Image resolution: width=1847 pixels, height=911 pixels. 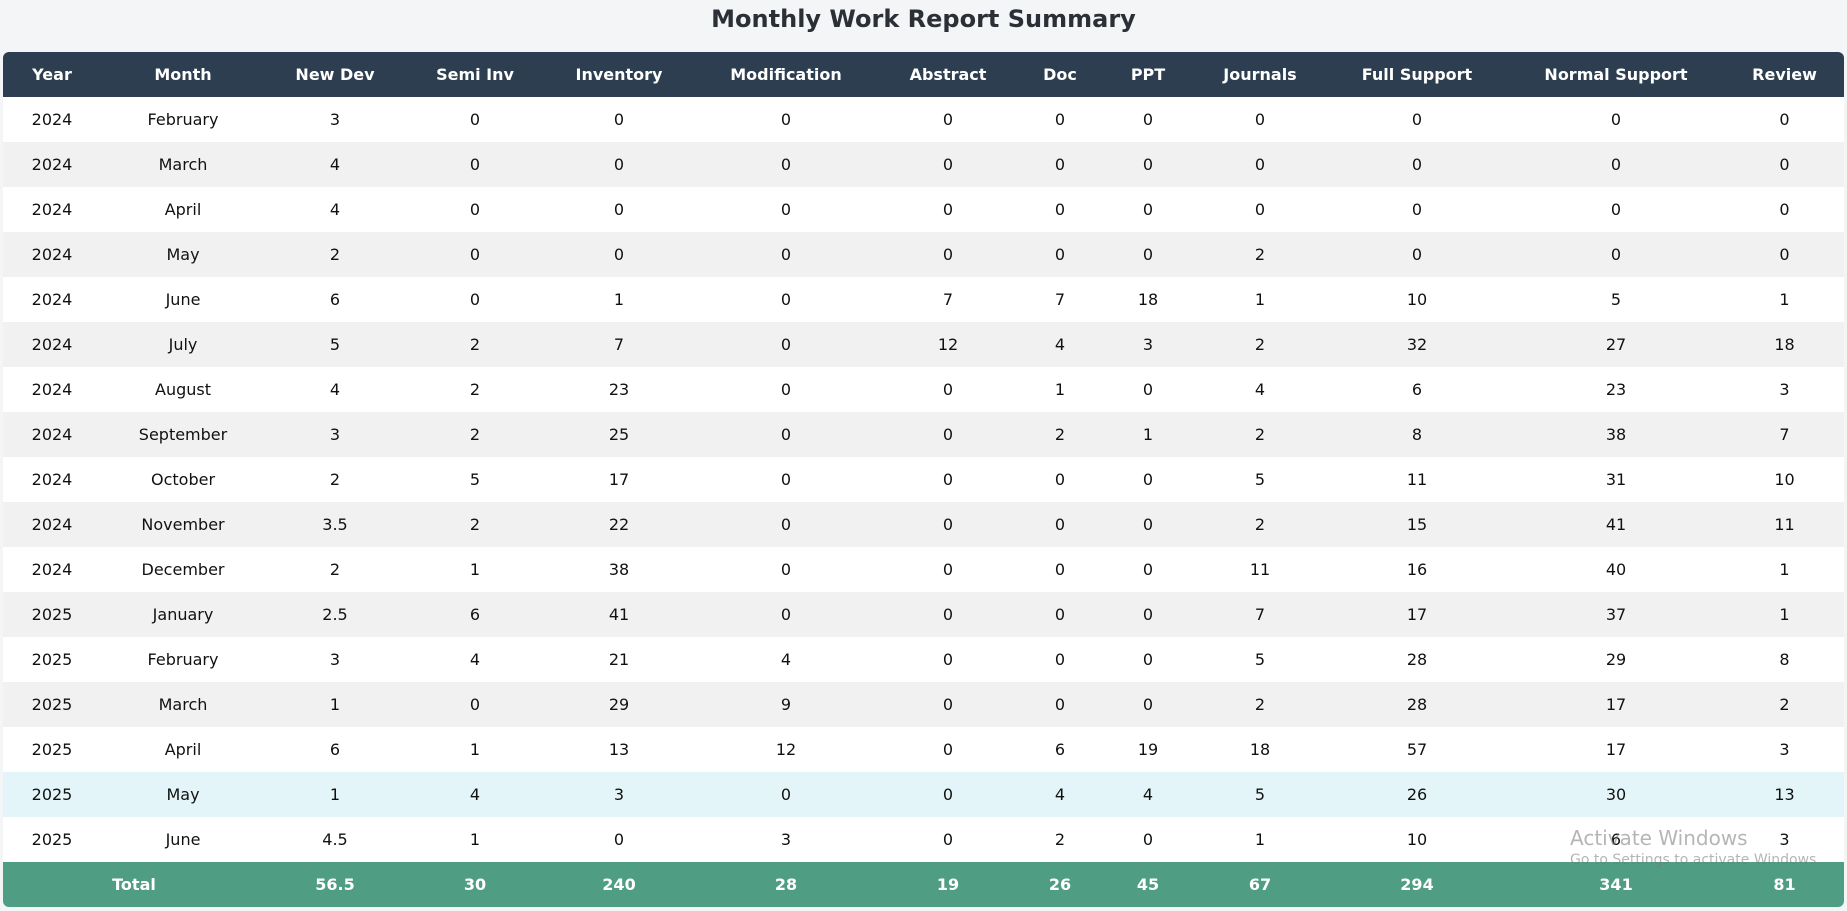 What do you see at coordinates (1417, 884) in the screenshot?
I see `total-cell: 294` at bounding box center [1417, 884].